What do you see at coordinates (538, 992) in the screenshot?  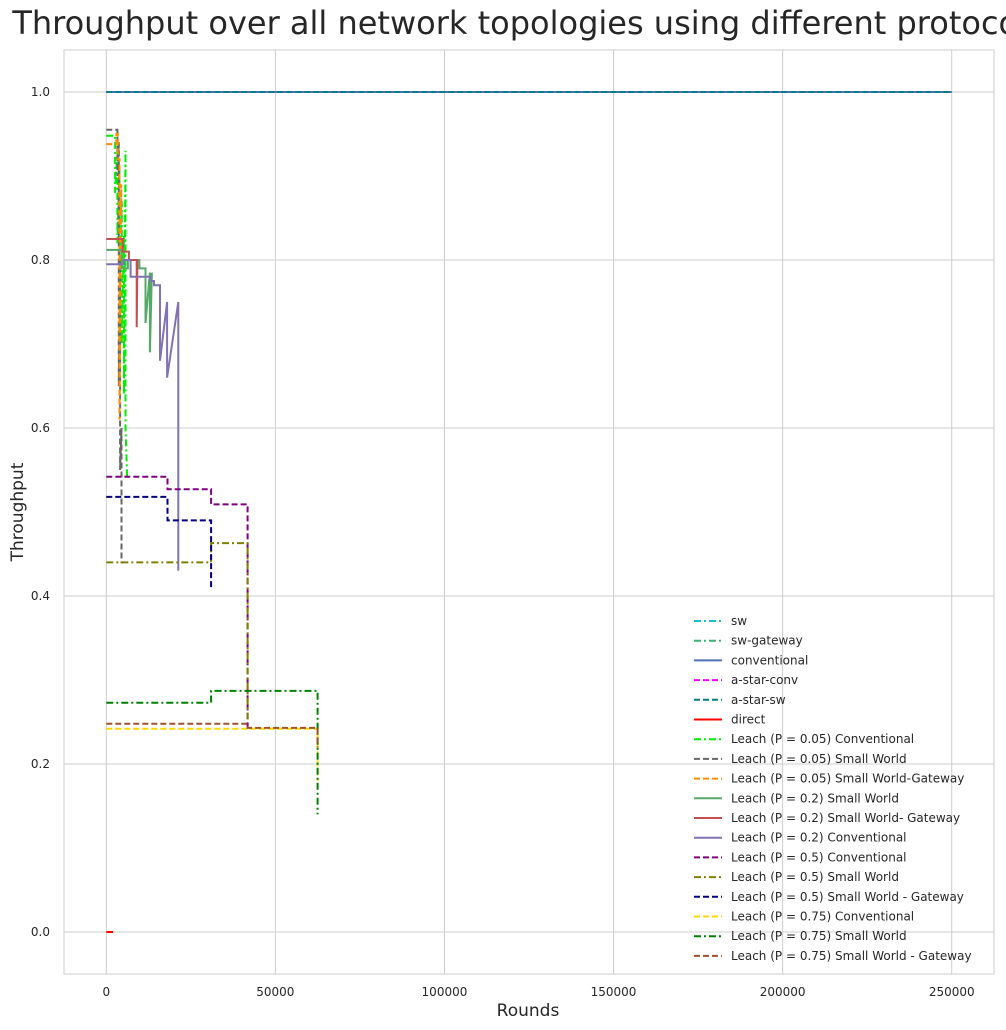 I see `x-axis-ticks: 0 50000 100000 150000 200000 250000` at bounding box center [538, 992].